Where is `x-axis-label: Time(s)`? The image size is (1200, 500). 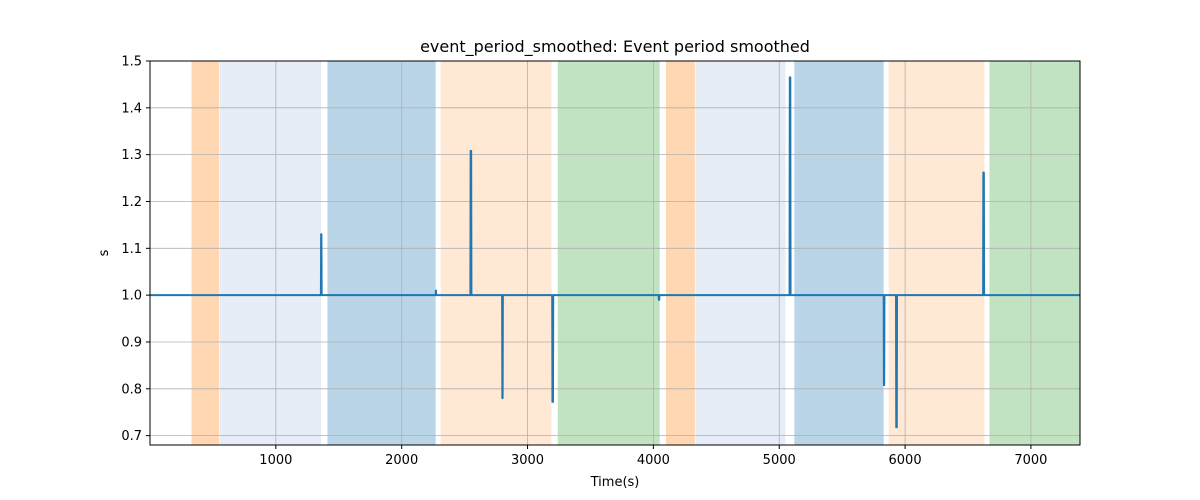 x-axis-label: Time(s) is located at coordinates (615, 482).